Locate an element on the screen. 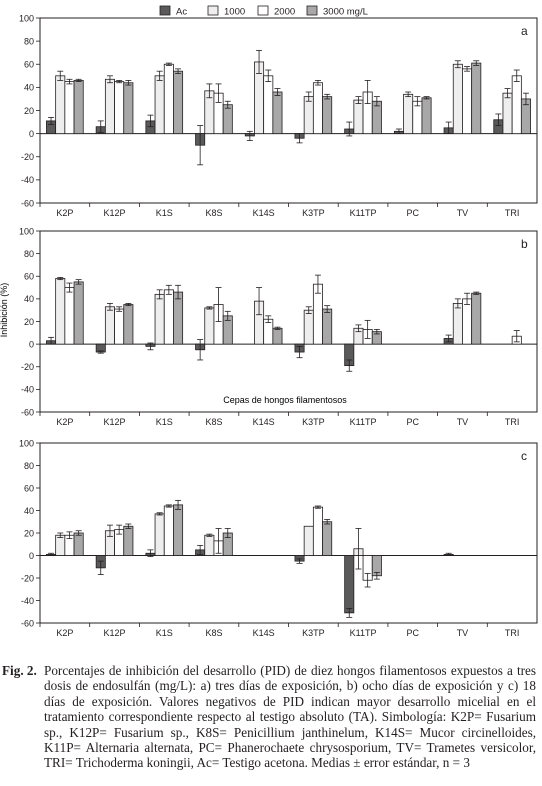 This screenshot has width=542, height=786. legend: Ac 1000 2000 3000 mg/L is located at coordinates (263, 11).